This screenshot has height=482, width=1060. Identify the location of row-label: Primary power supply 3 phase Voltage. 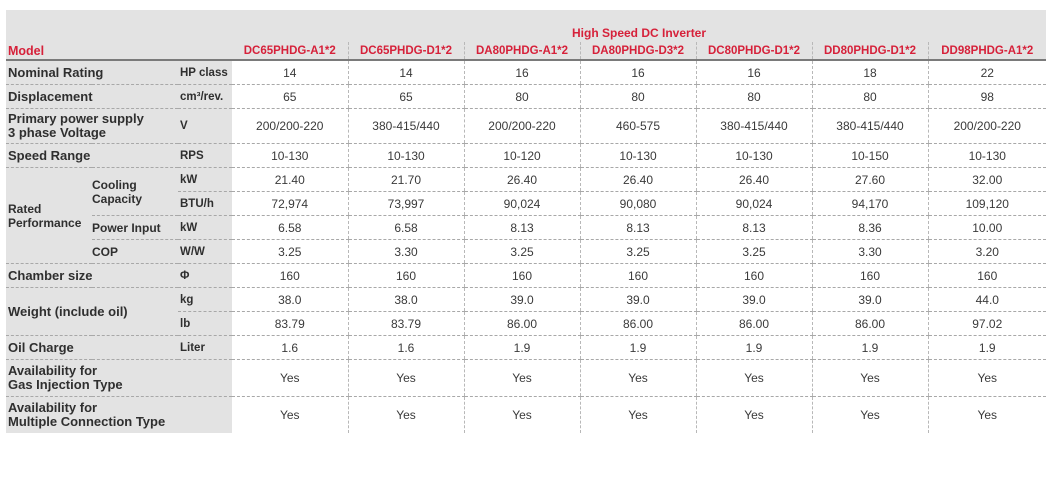
(92, 126).